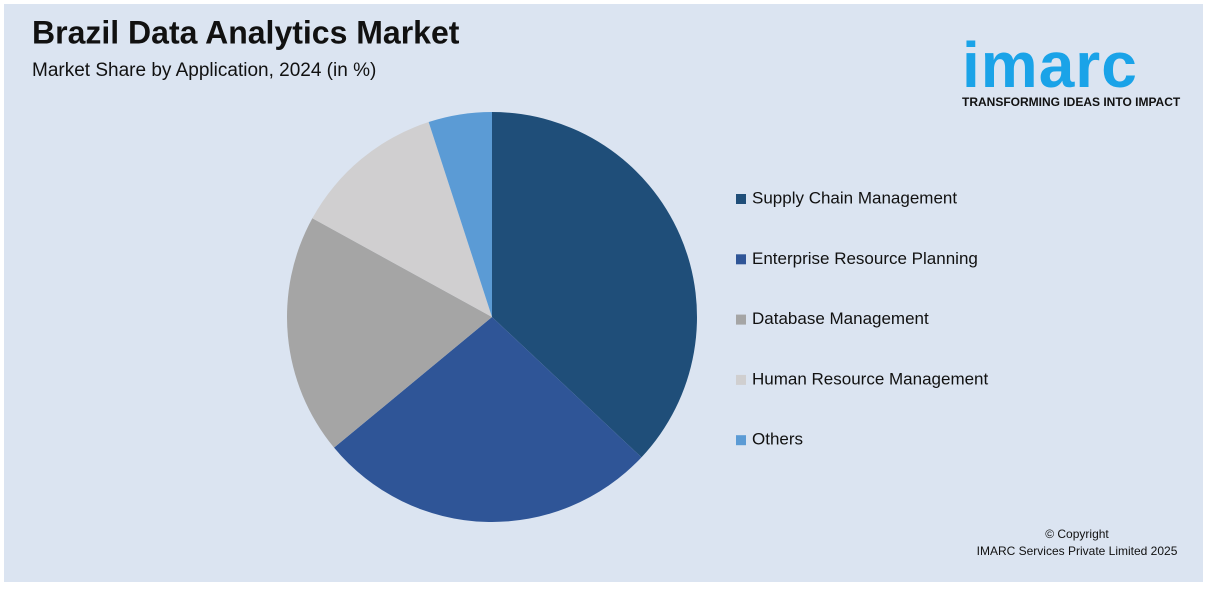 The height and width of the screenshot is (590, 1211). I want to click on company: IMARC Services Private Limited 2025, so click(1077, 551).